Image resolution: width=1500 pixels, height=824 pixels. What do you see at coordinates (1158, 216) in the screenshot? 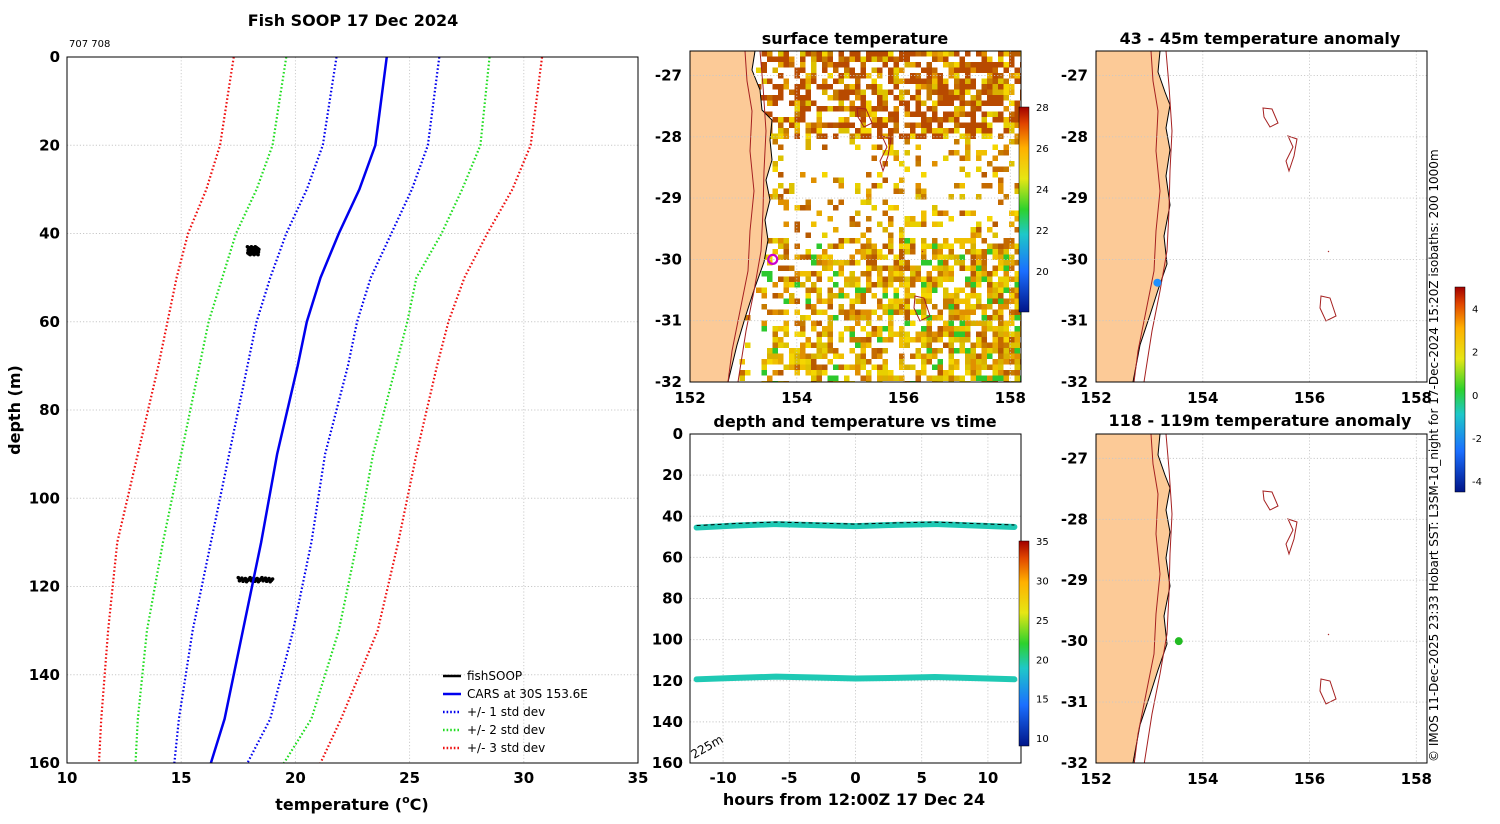
I see `isobath-1000m` at bounding box center [1158, 216].